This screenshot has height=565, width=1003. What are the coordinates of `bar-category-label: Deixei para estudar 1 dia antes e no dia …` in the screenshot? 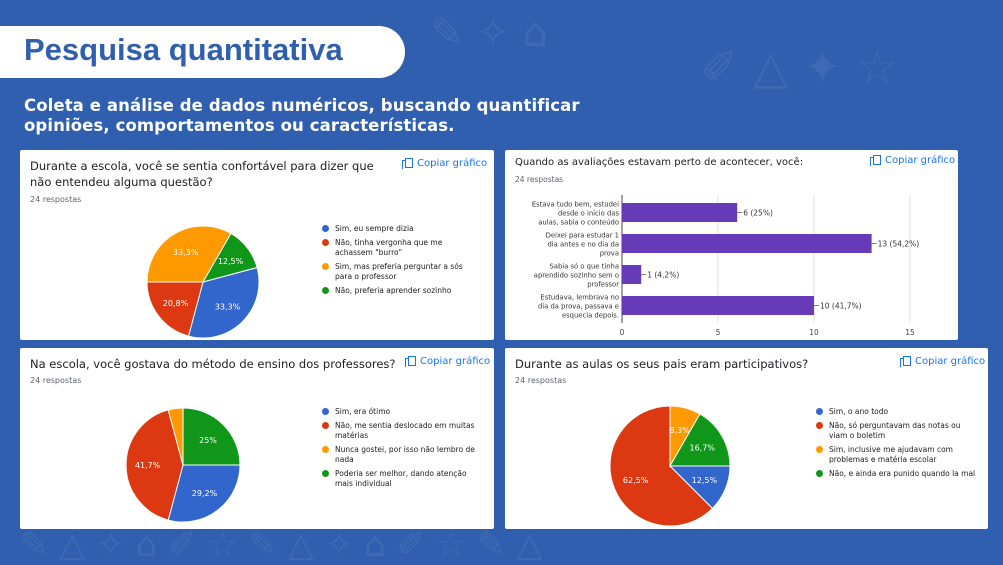 It's located at (582, 245).